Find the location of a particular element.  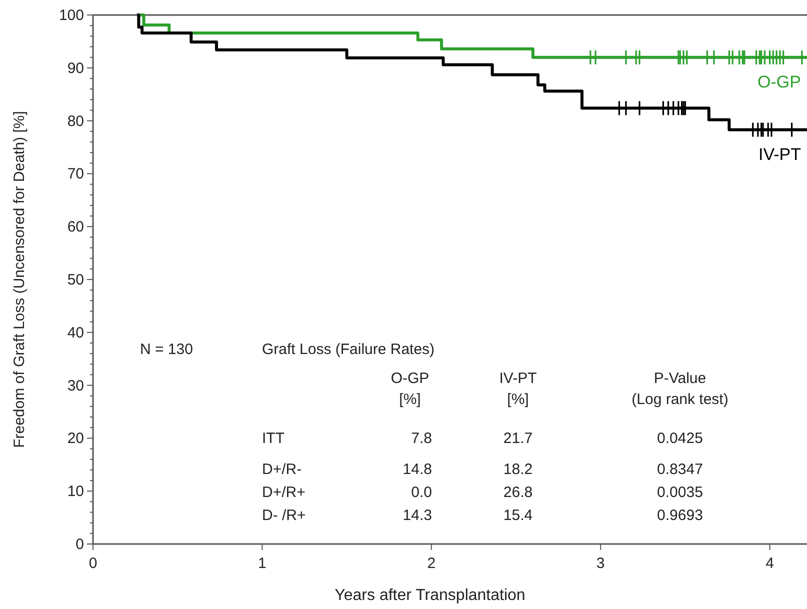

series-label: O-GP is located at coordinates (779, 82).